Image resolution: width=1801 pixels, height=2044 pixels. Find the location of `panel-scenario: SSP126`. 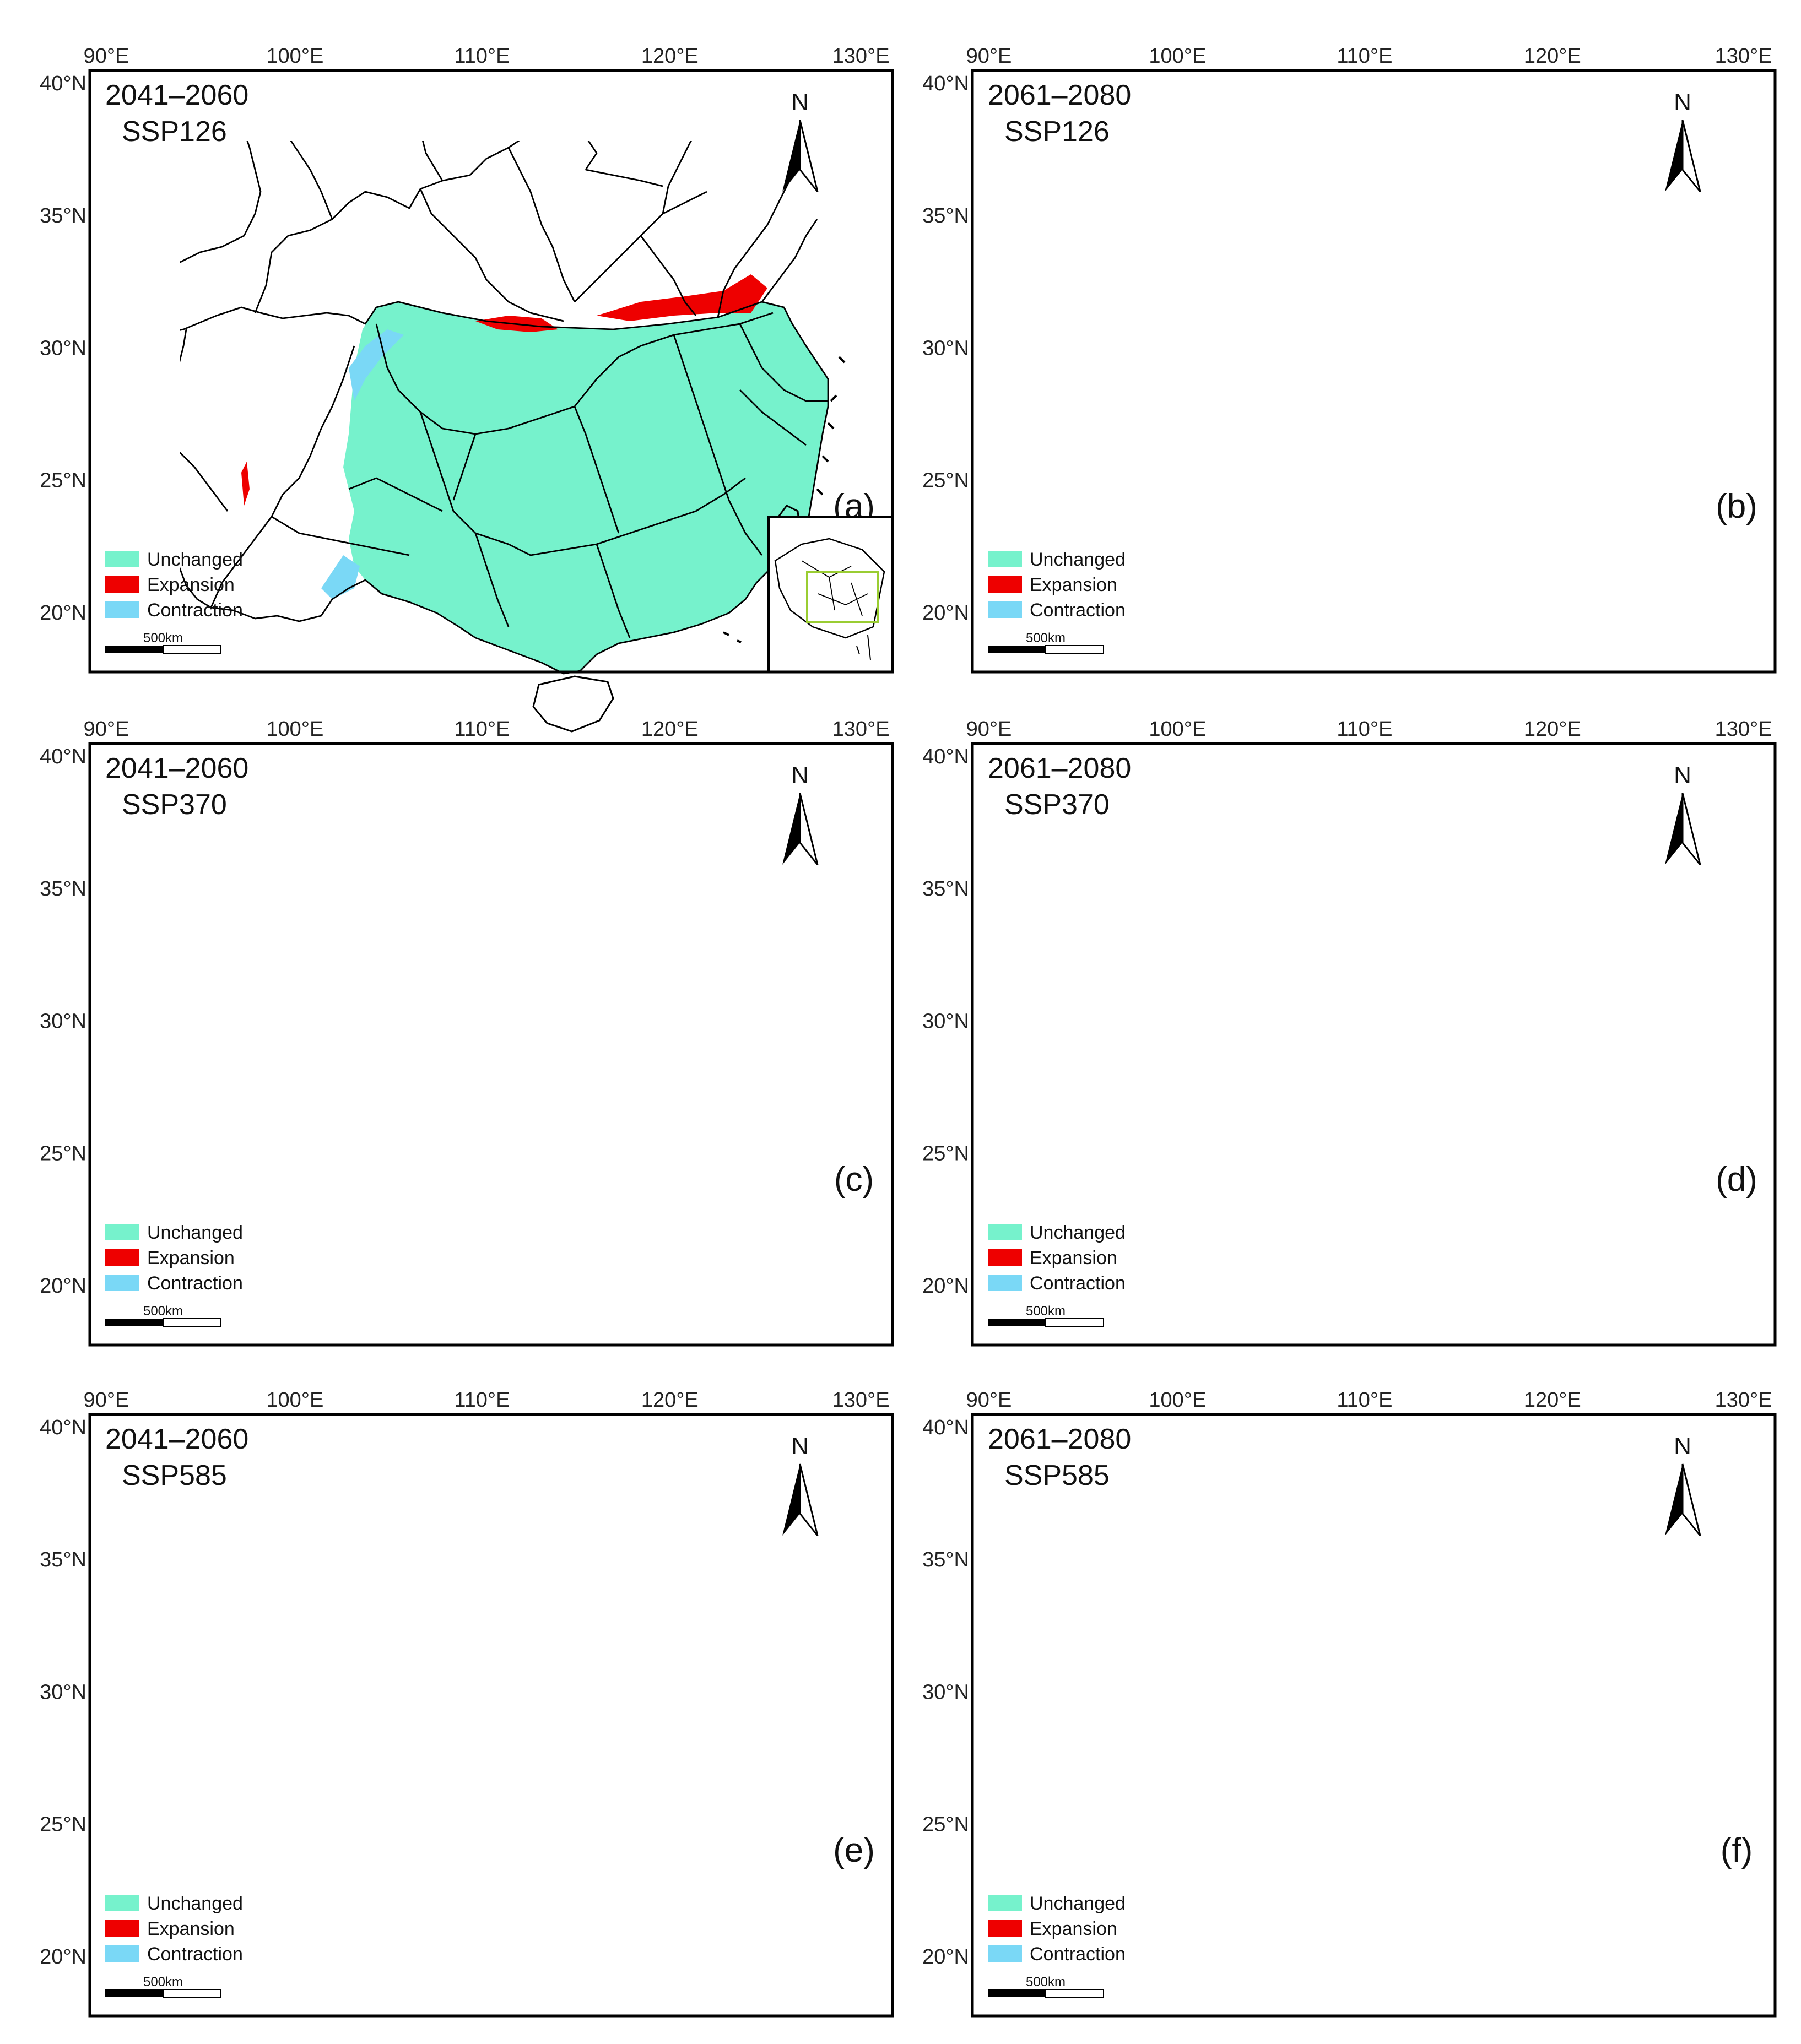

panel-scenario: SSP126 is located at coordinates (1057, 132).